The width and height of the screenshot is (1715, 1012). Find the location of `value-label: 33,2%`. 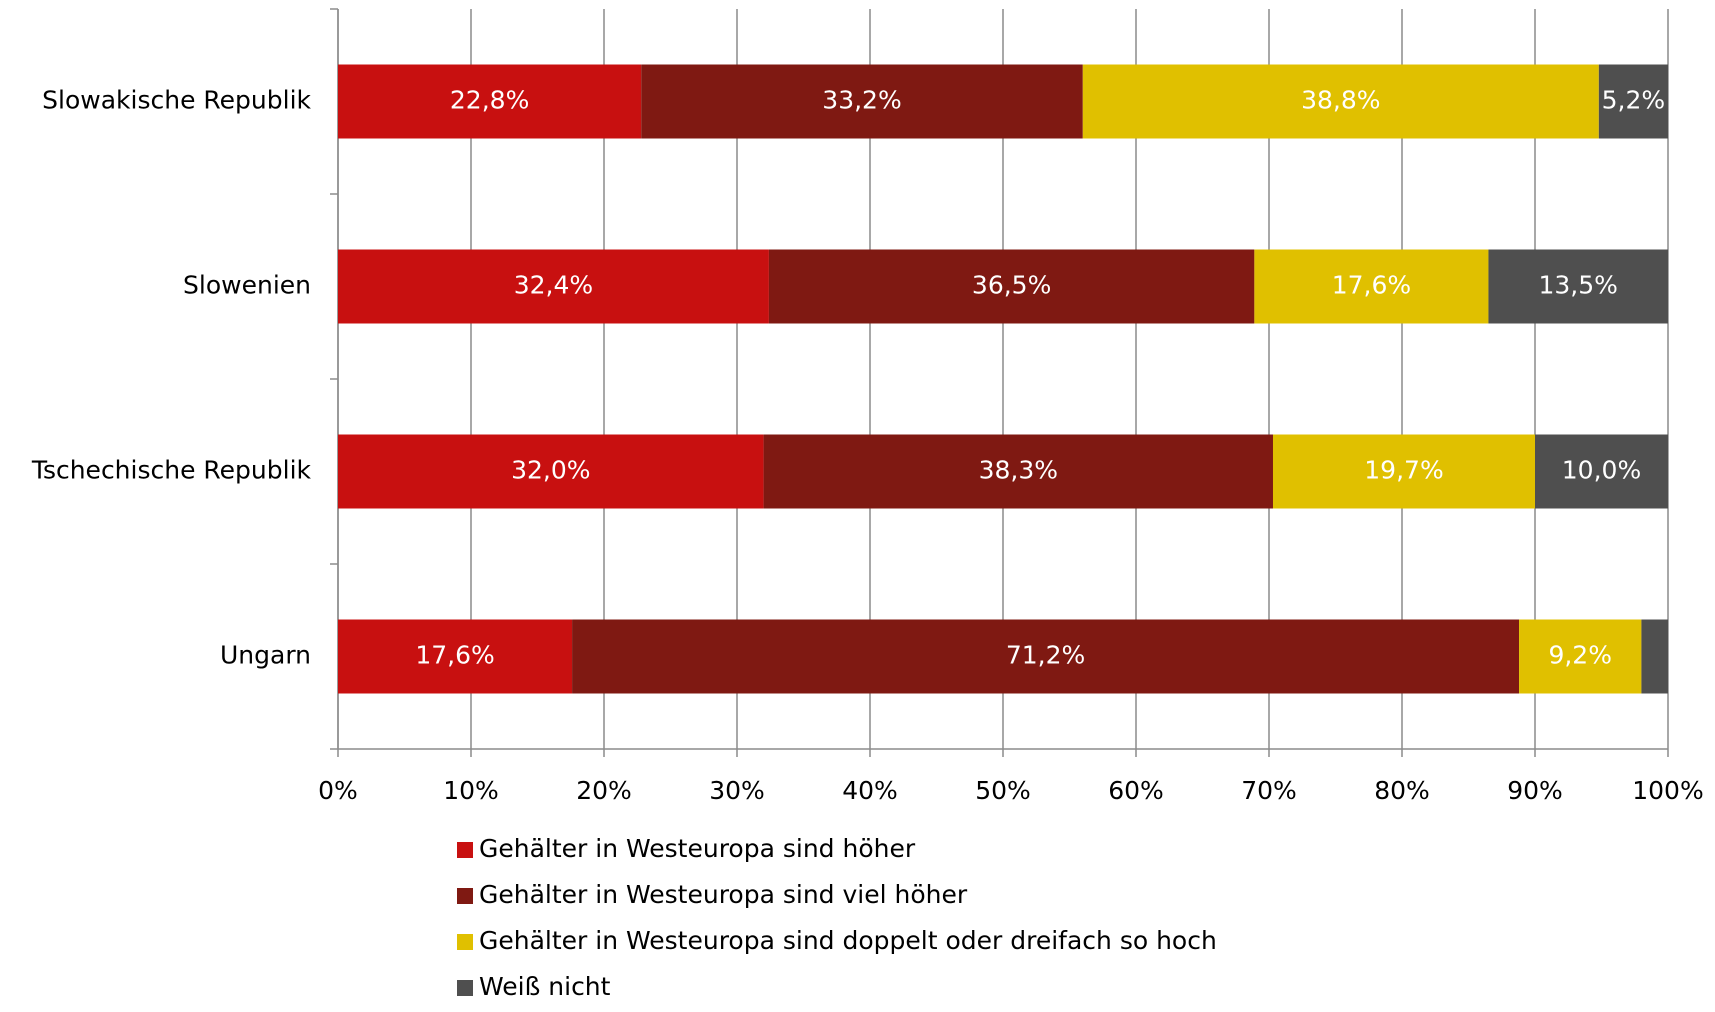

value-label: 33,2% is located at coordinates (861, 100).